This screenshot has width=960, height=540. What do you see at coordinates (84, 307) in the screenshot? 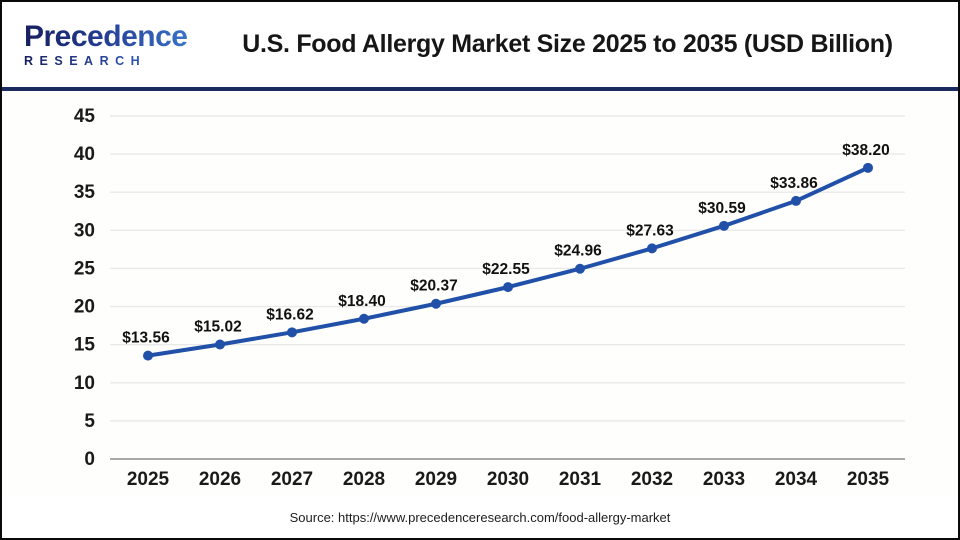
I see `y-tick-label: 20` at bounding box center [84, 307].